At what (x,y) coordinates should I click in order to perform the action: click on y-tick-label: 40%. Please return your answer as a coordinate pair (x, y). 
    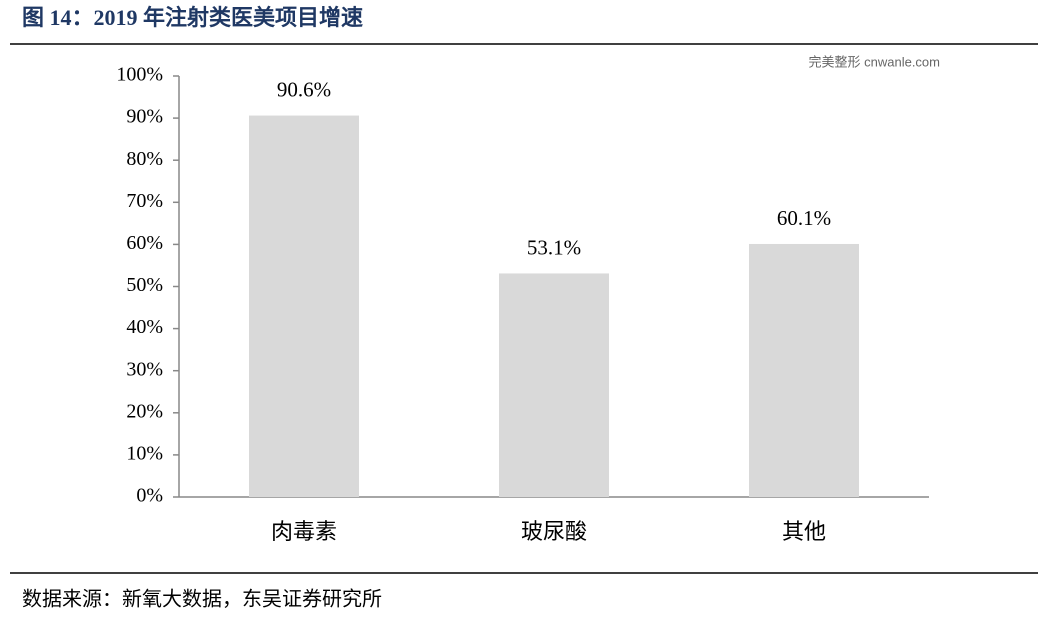
    Looking at the image, I should click on (144, 327).